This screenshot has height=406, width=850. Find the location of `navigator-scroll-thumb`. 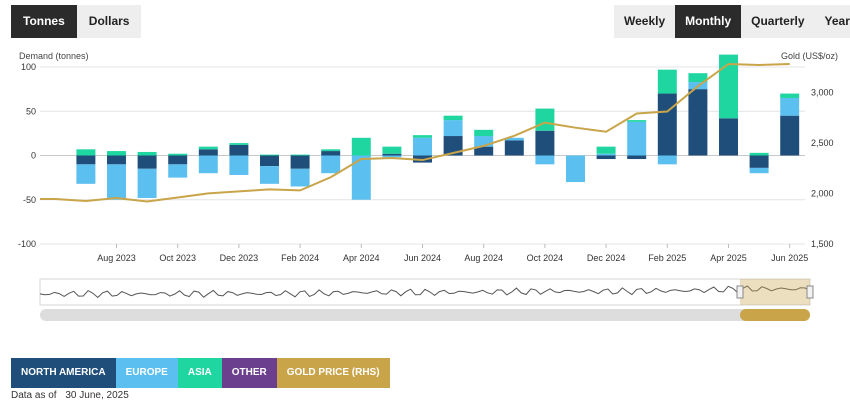

navigator-scroll-thumb is located at coordinates (775, 315).